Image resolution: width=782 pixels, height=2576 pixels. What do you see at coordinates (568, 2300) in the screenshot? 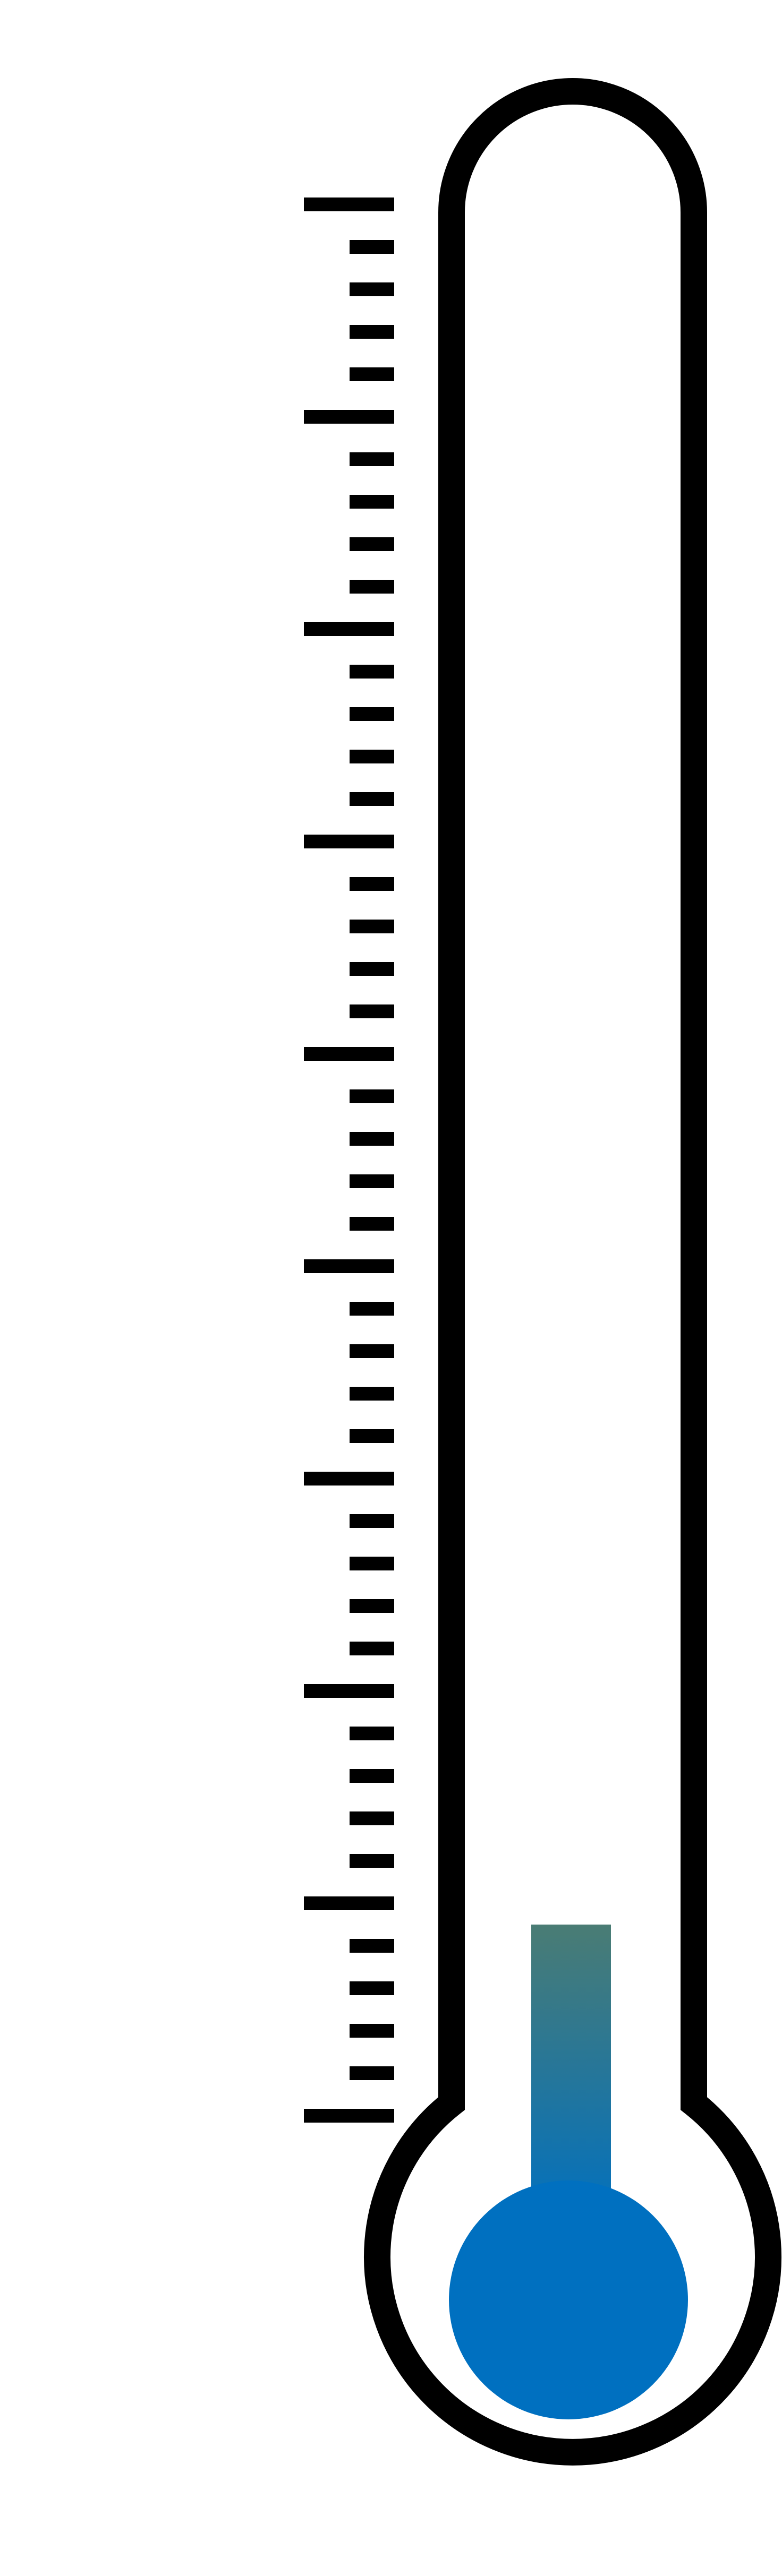
I see `mercury-bulb` at bounding box center [568, 2300].